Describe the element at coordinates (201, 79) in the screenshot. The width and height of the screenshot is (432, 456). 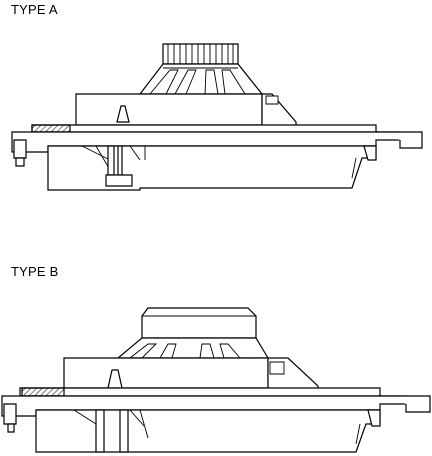
I see `type-a-basket-frame` at that location.